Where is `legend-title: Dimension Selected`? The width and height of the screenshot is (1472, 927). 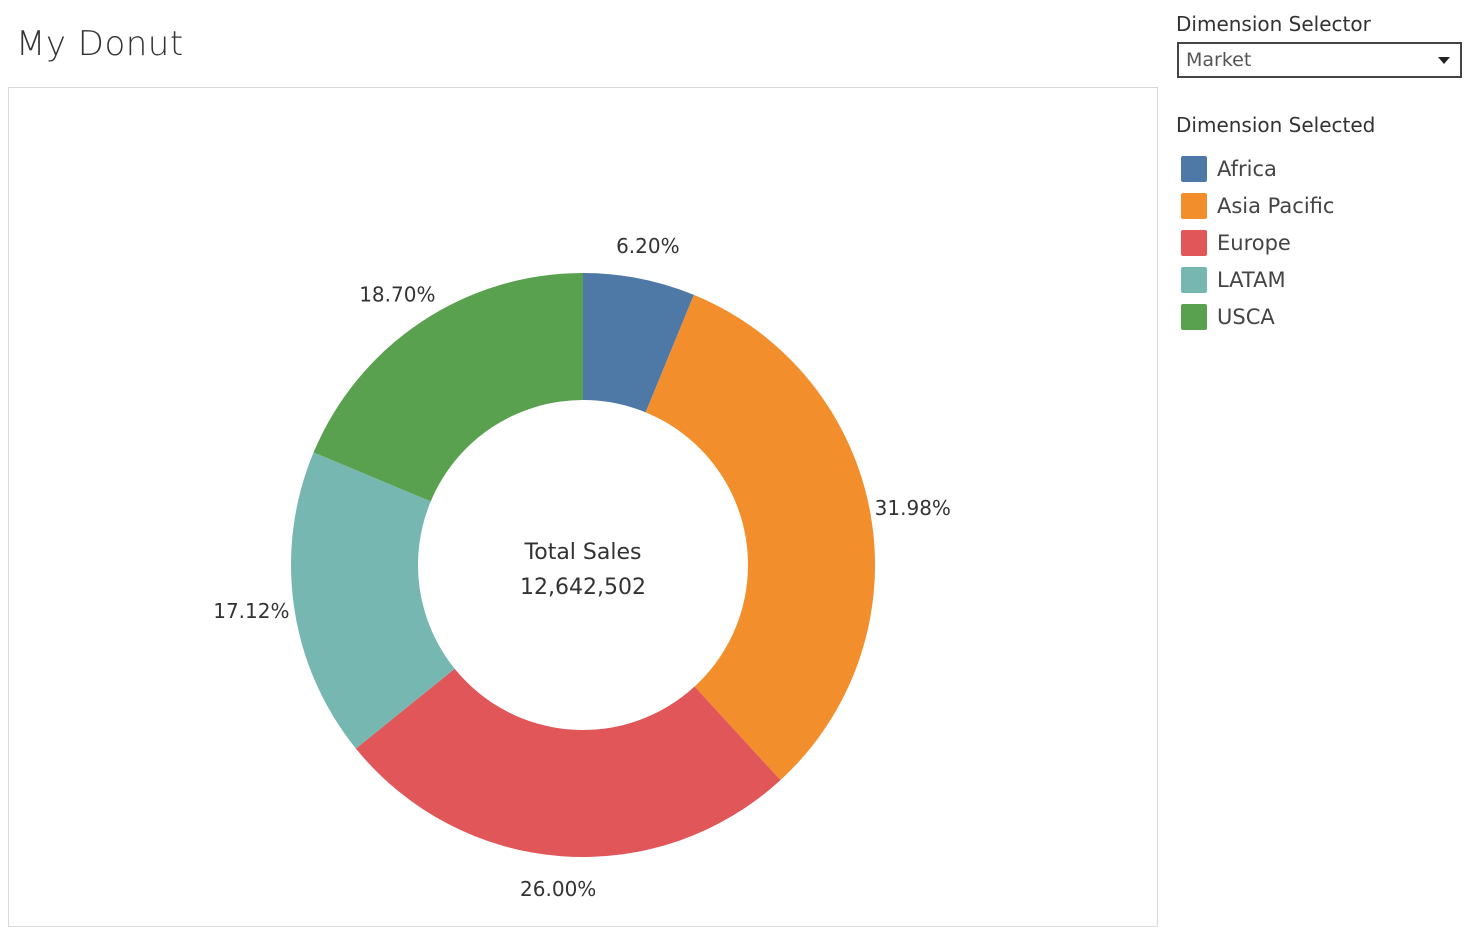 legend-title: Dimension Selected is located at coordinates (1276, 125).